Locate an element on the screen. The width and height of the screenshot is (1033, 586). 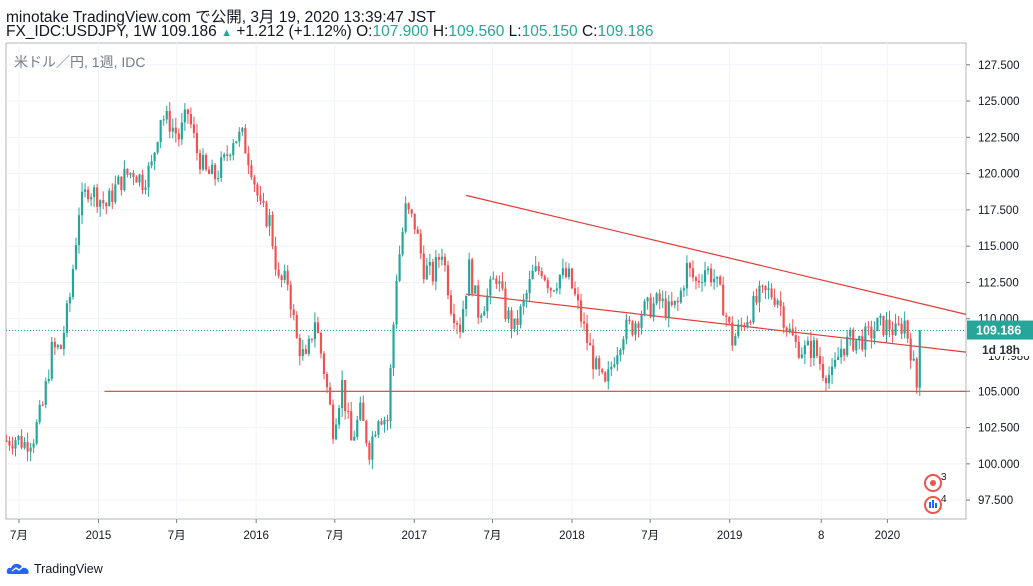
x-tick-label: 2018 is located at coordinates (572, 536).